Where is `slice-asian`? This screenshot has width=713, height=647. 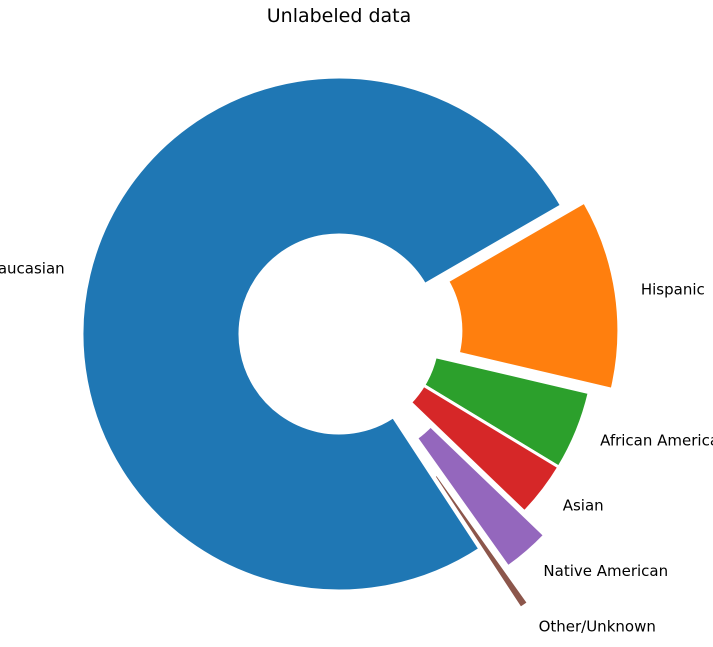
slice-asian is located at coordinates (484, 448).